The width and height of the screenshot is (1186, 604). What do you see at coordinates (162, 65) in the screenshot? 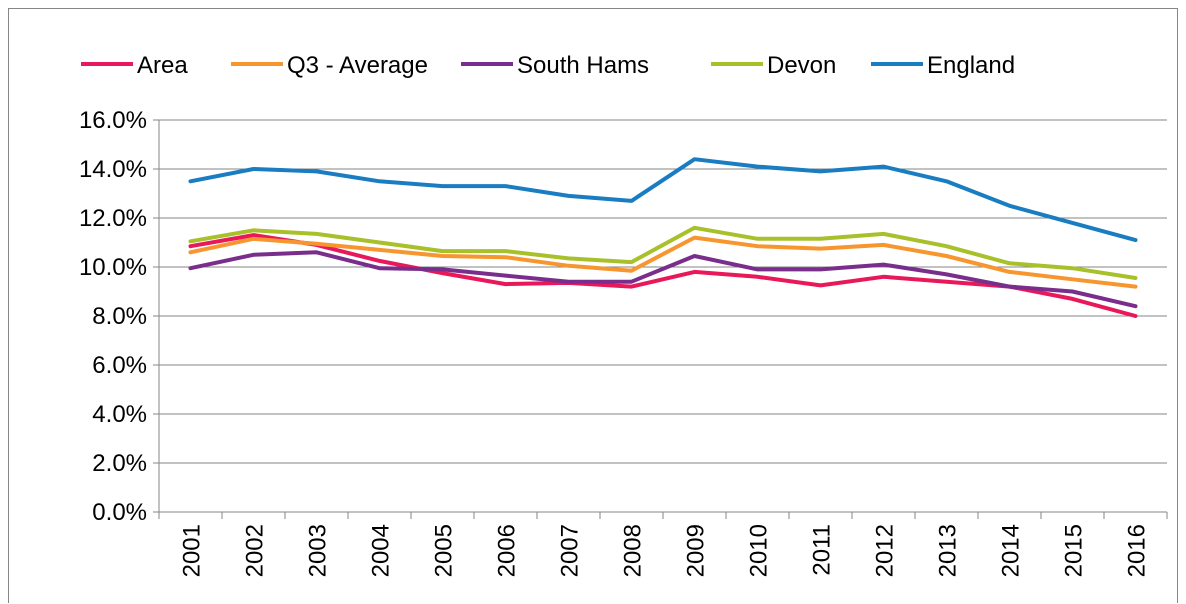
I see `legend-label-area: Area` at bounding box center [162, 65].